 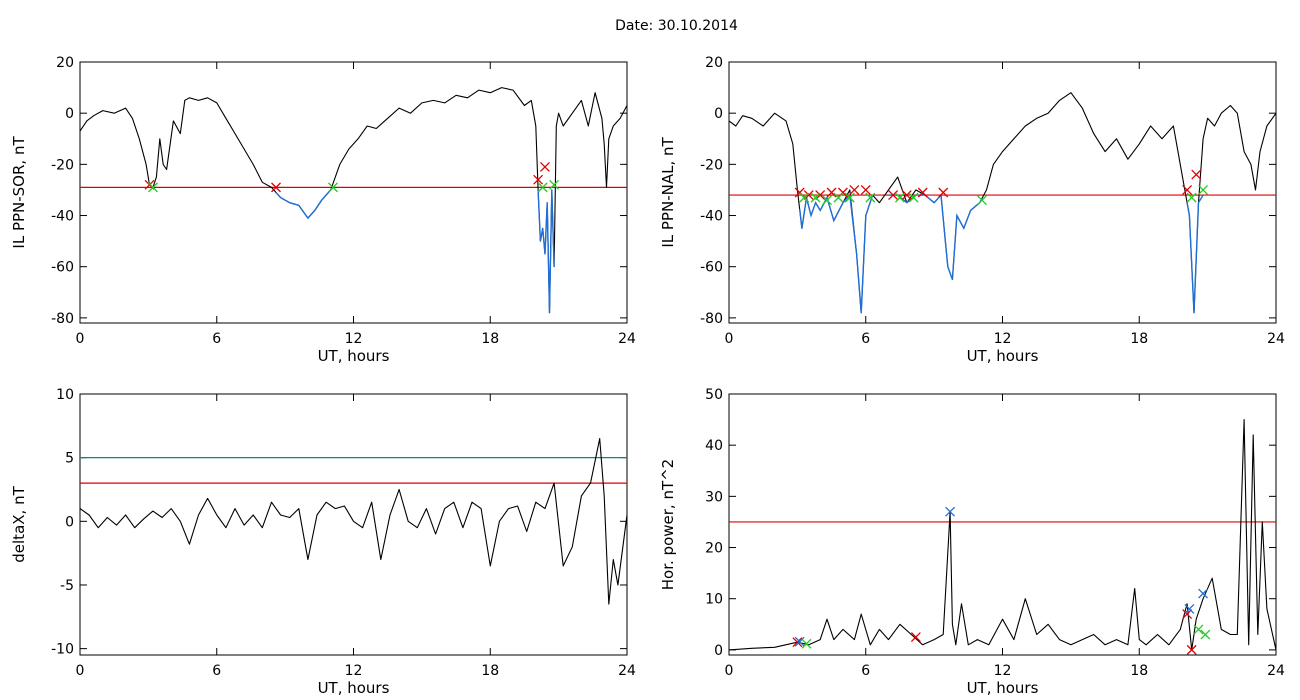 I want to click on y-tick-label: -10, so click(x=62, y=650).